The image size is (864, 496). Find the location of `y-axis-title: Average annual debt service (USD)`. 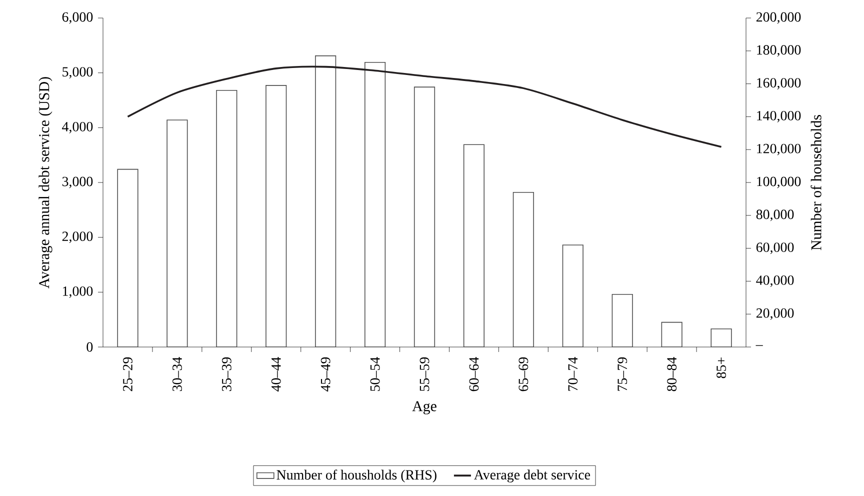

y-axis-title: Average annual debt service (USD) is located at coordinates (45, 182).